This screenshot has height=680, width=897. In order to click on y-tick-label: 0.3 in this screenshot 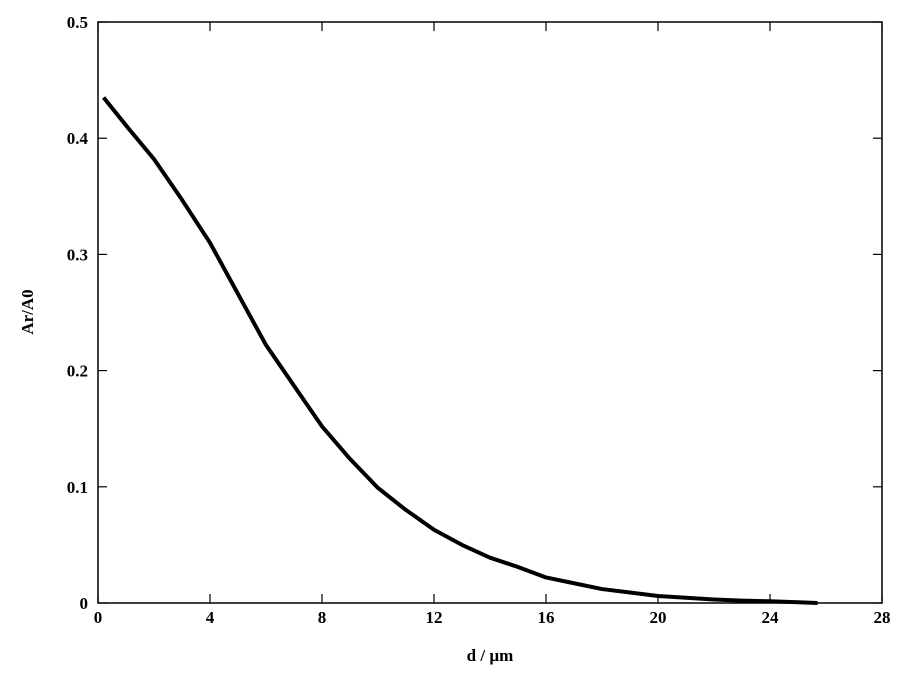, I will do `click(77, 254)`.